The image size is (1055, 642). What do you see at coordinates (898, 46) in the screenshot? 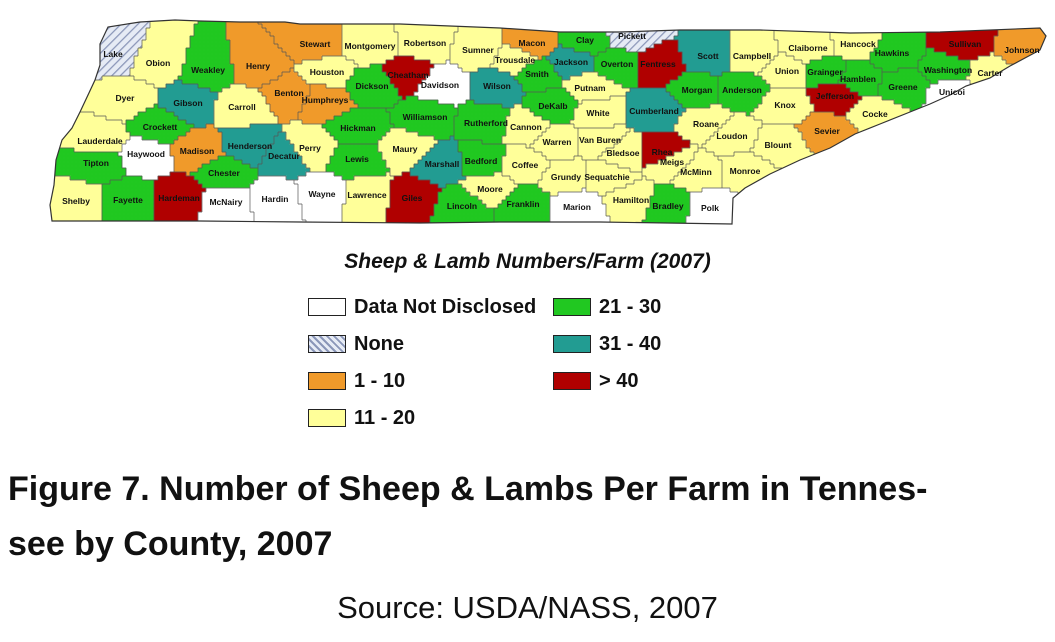
I see `county-hawkins` at bounding box center [898, 46].